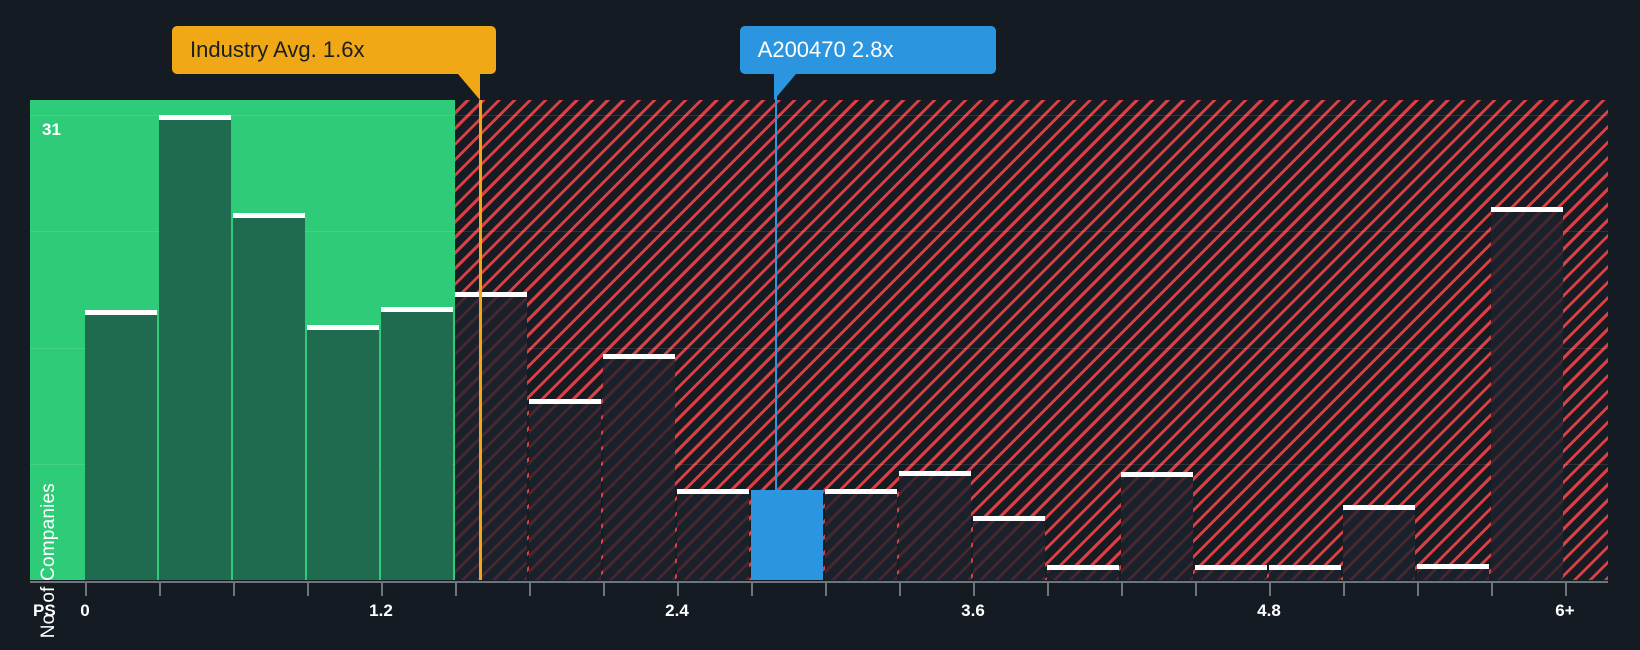 The image size is (1640, 650). What do you see at coordinates (775, 285) in the screenshot?
I see `company-value-line` at bounding box center [775, 285].